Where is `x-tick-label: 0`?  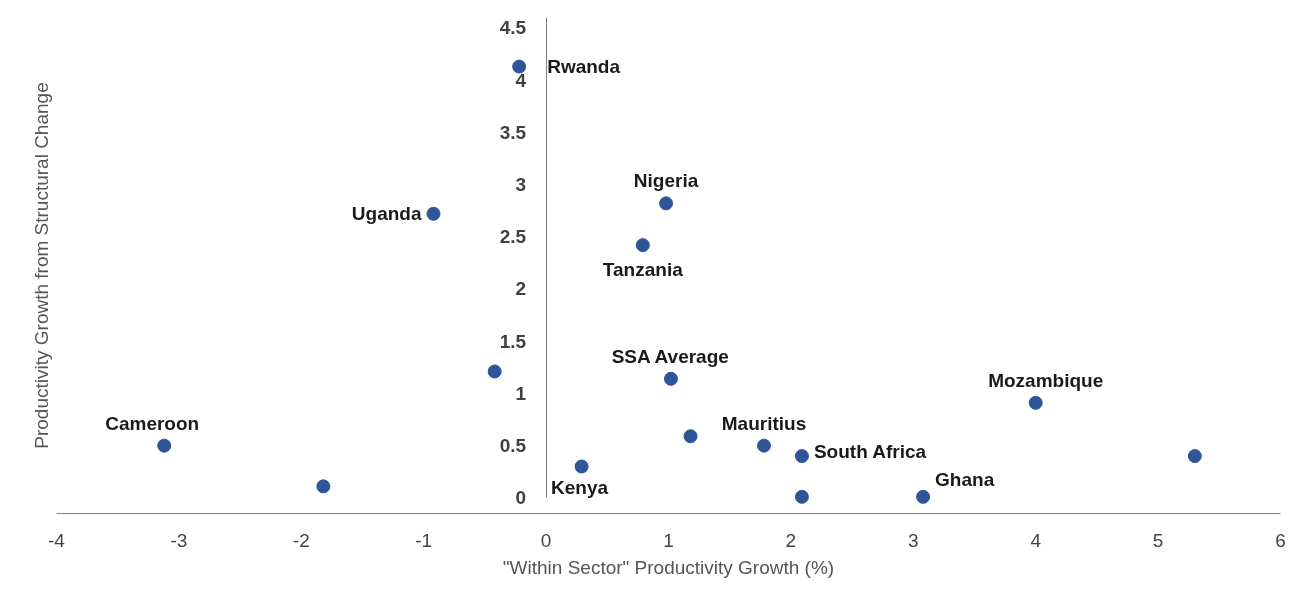 x-tick-label: 0 is located at coordinates (546, 540).